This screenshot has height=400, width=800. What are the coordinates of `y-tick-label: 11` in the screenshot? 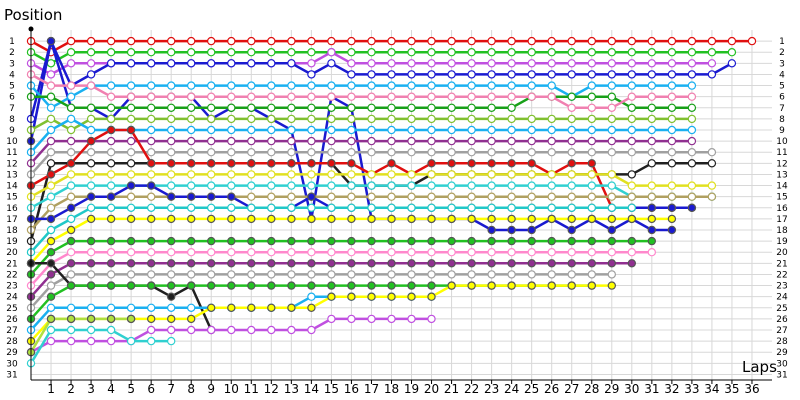 It's located at (11, 153).